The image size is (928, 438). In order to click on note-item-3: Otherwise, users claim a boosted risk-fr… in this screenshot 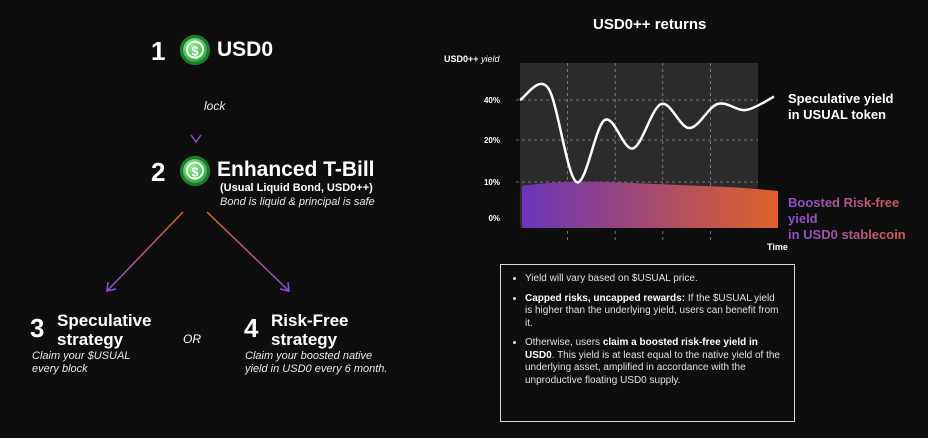, I will do `click(653, 362)`.